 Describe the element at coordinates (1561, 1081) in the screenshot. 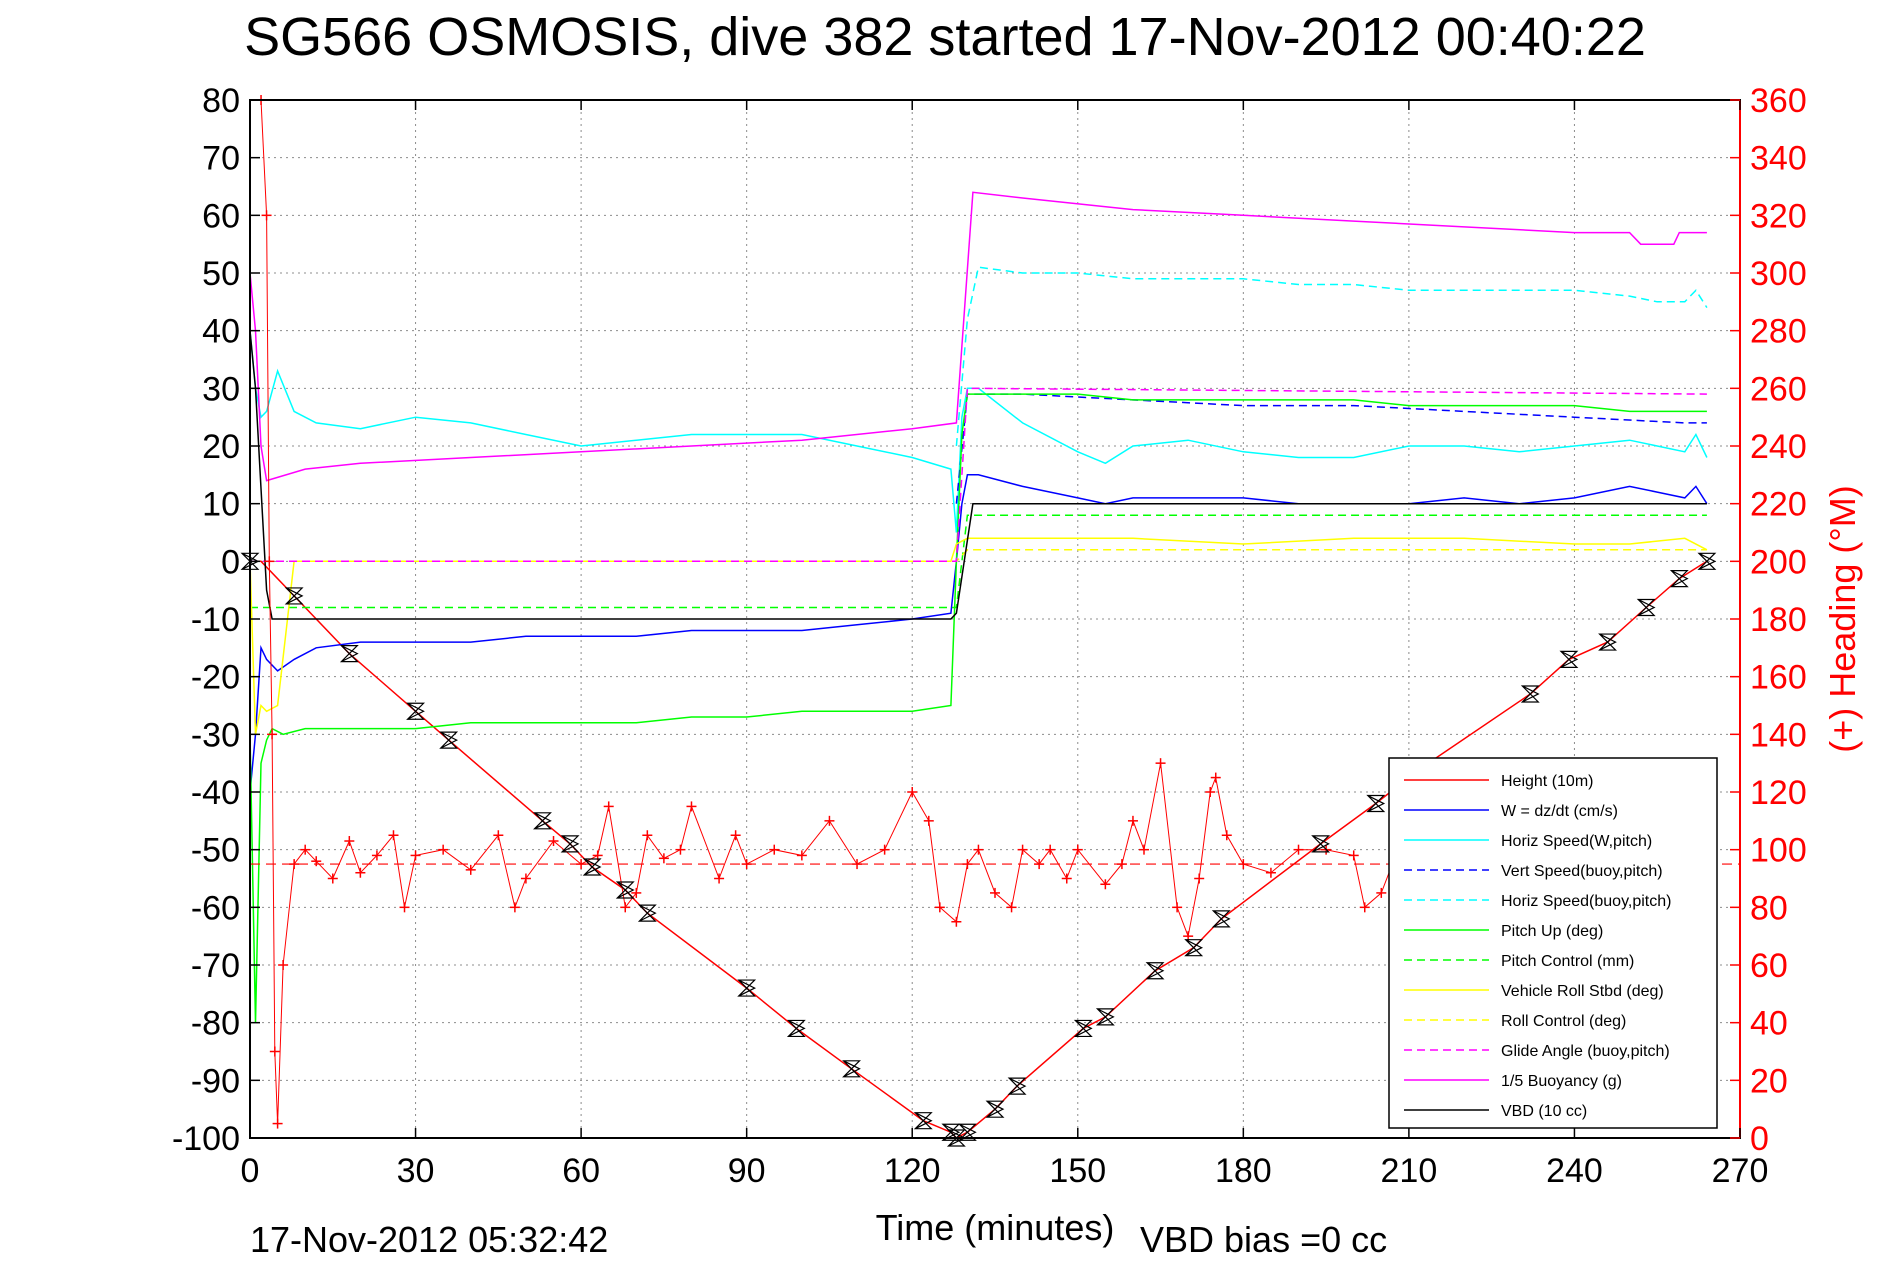

I see `legend-label: 1/5 Buoyancy (g)` at that location.